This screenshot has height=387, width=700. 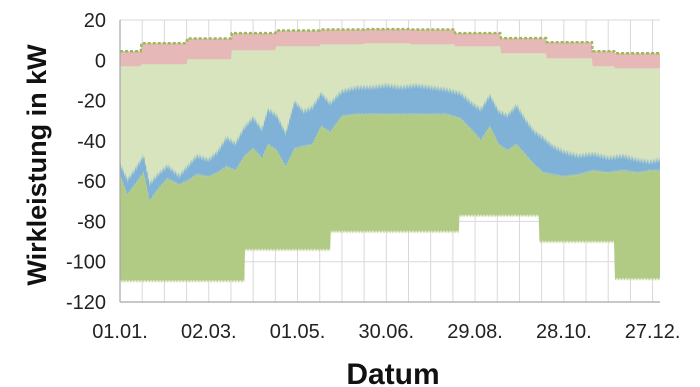 What do you see at coordinates (120, 332) in the screenshot?
I see `x-tick-label: 01.01.` at bounding box center [120, 332].